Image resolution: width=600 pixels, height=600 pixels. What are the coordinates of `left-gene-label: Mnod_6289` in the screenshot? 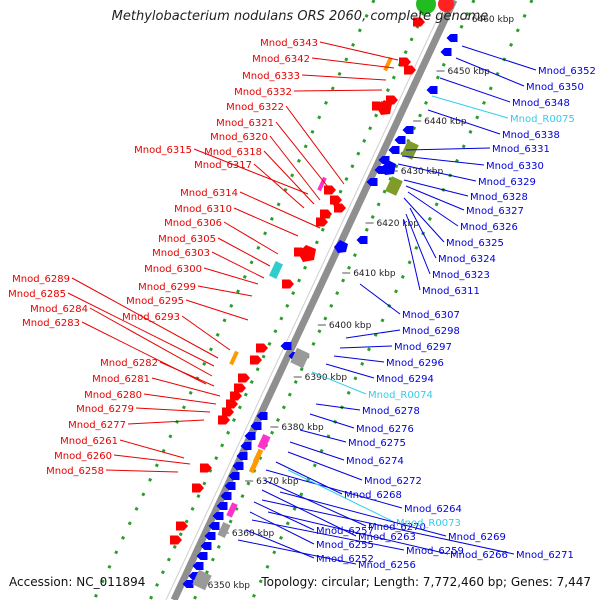 It's located at (41, 279).